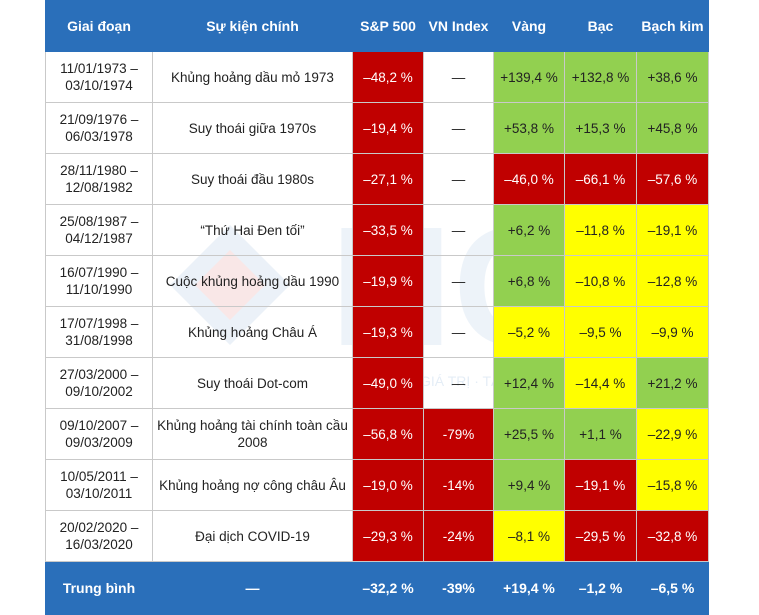  What do you see at coordinates (252, 281) in the screenshot?
I see `cell-event: Cuộc khủng hoảng dầu 1990` at bounding box center [252, 281].